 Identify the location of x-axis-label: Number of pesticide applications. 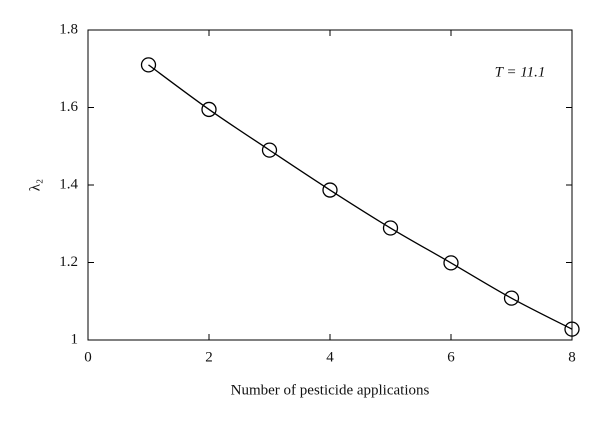
(330, 390).